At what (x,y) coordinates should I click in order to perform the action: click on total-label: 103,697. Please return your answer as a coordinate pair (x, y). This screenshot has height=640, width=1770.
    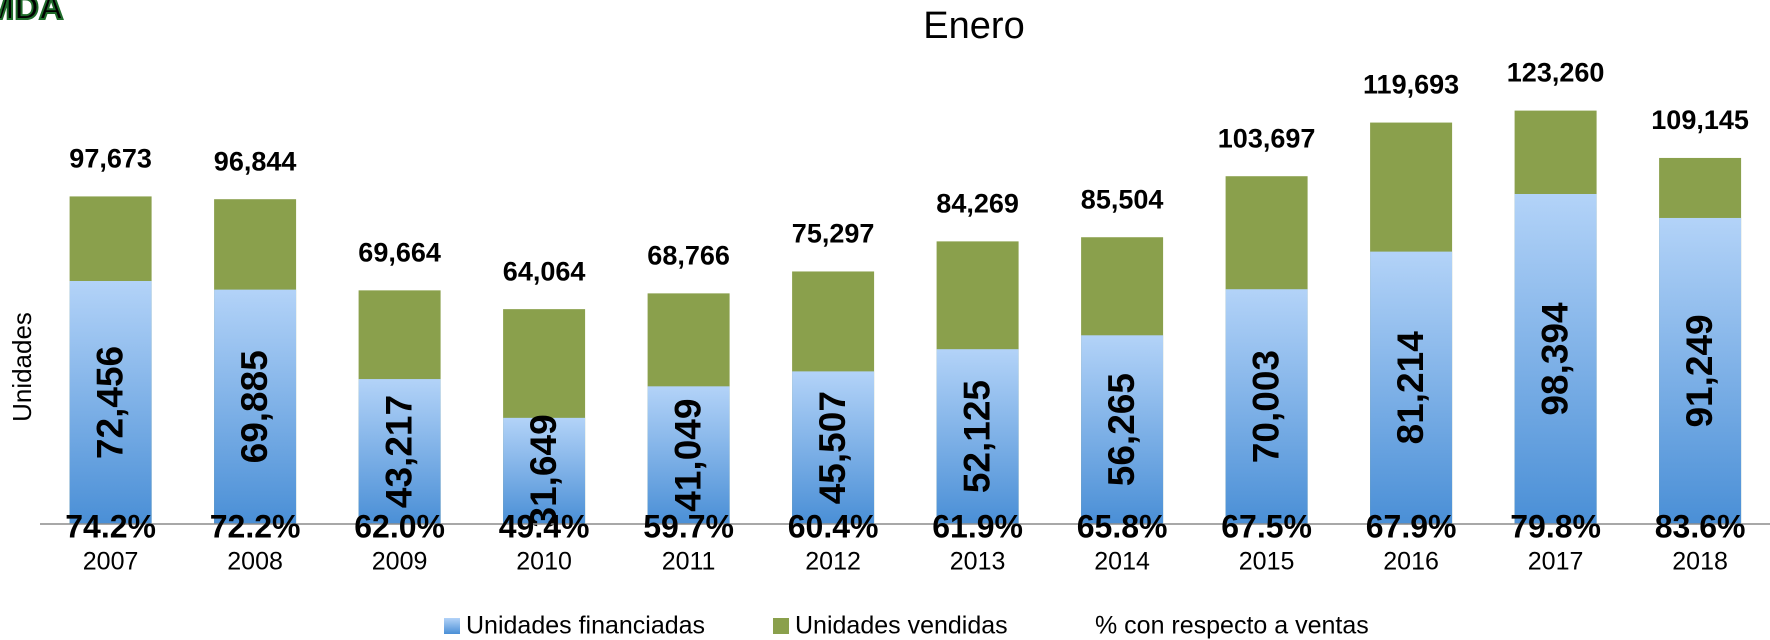
    Looking at the image, I should click on (1267, 138).